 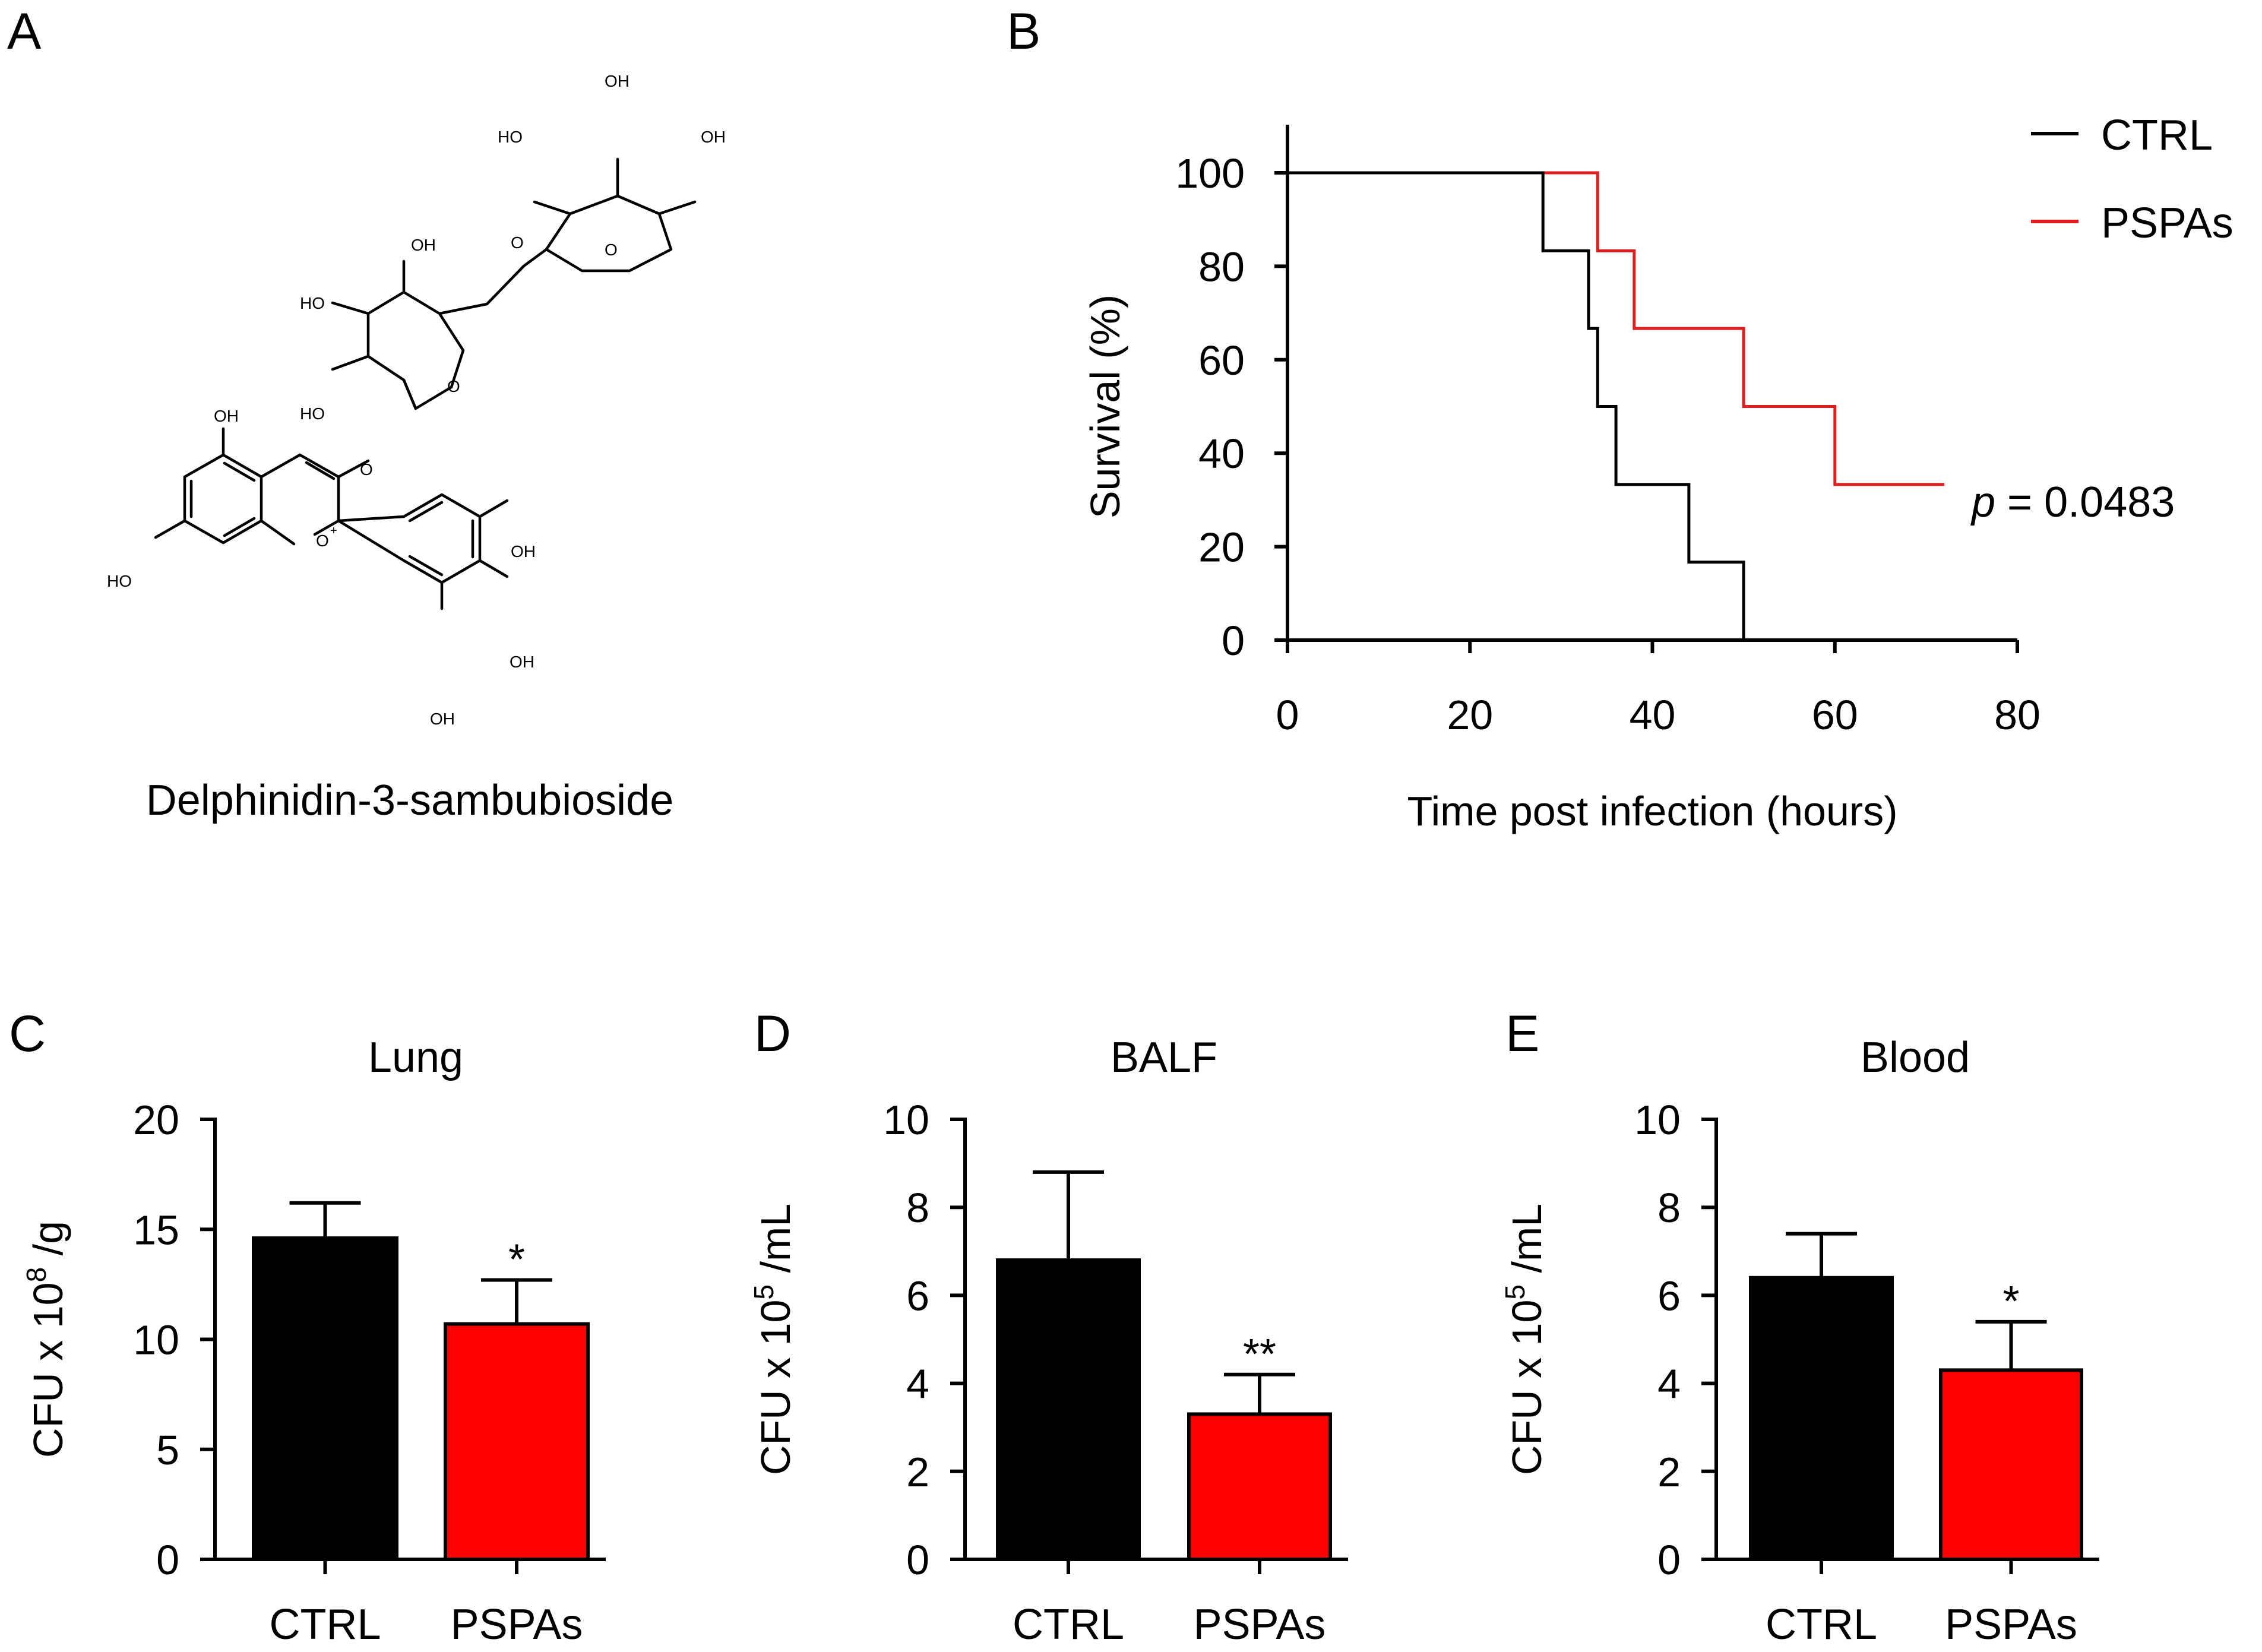 What do you see at coordinates (1221, 547) in the screenshot?
I see `survival-y-tick-label: 20` at bounding box center [1221, 547].